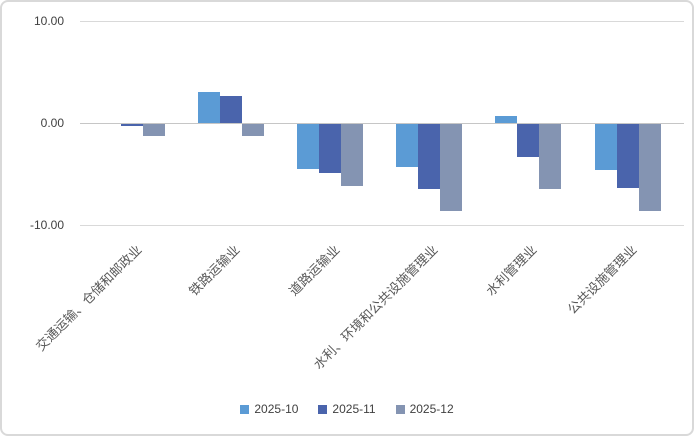  I want to click on bar-2025-11-group6, so click(627, 156).